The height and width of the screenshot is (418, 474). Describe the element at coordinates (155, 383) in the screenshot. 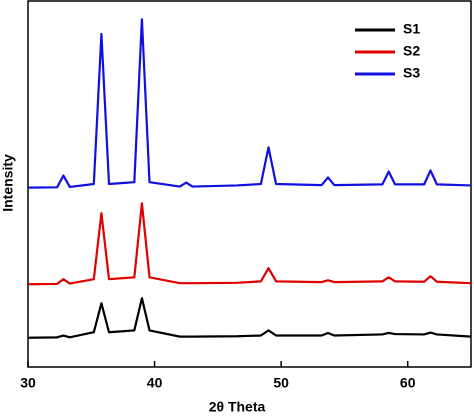

I see `x-tick-label: 40` at that location.